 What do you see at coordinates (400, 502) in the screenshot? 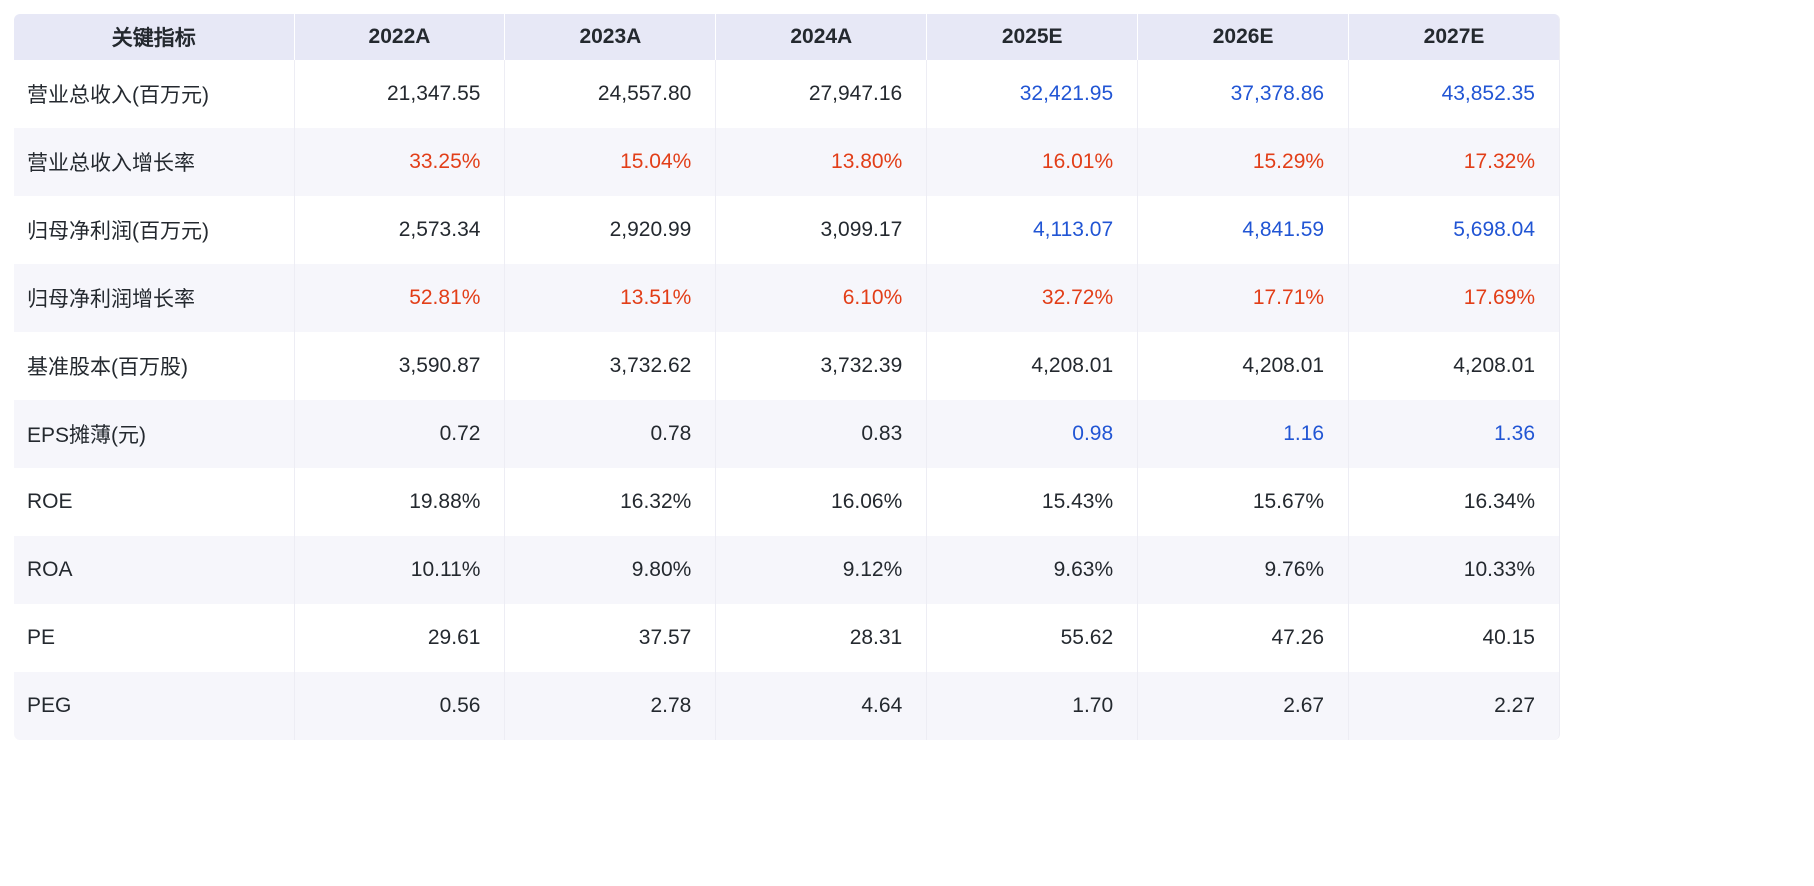
I see `cell-value: 19.88%` at bounding box center [400, 502].